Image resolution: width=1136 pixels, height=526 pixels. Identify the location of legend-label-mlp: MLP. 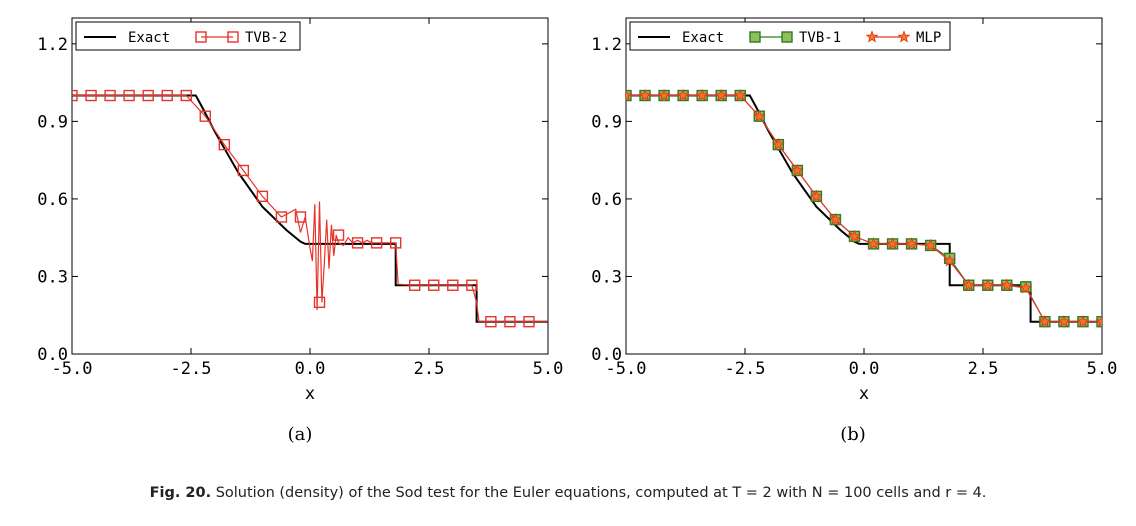
(928, 38).